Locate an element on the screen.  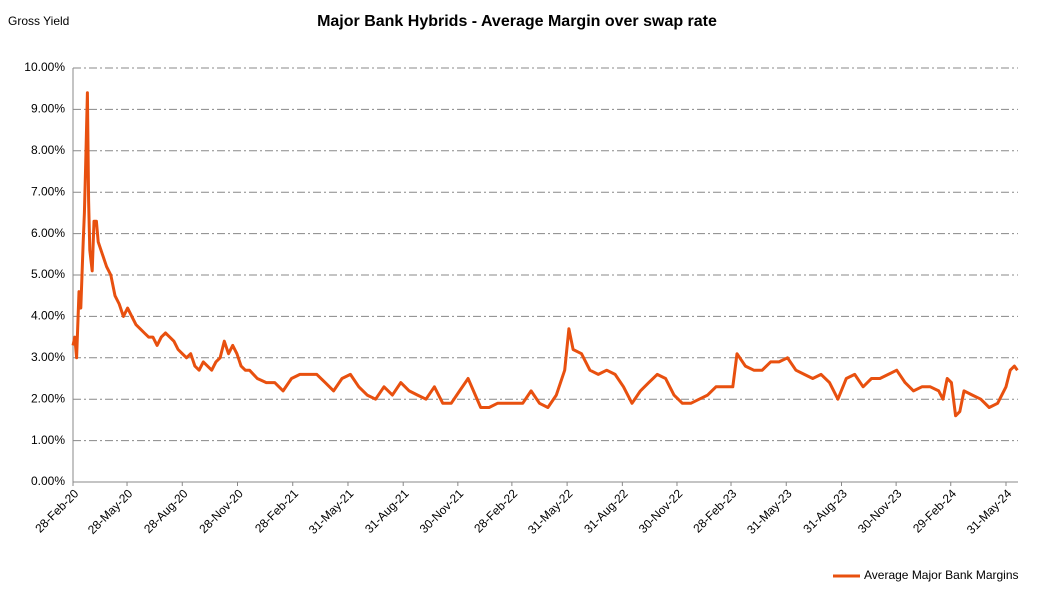
x-tick-label: 30-Nov-23 is located at coordinates (880, 511).